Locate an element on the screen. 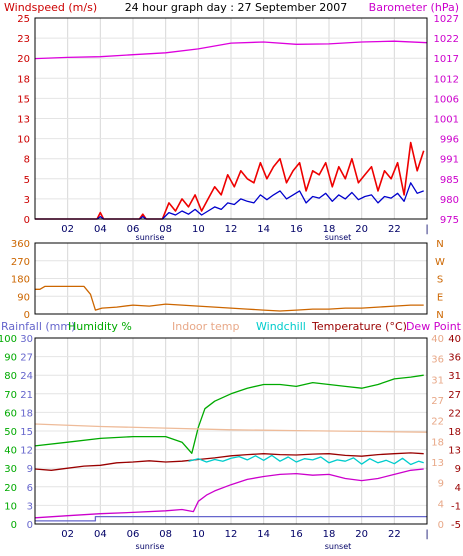 This screenshot has width=463, height=556. panel3-rain-tick-1: 3 is located at coordinates (30, 506).